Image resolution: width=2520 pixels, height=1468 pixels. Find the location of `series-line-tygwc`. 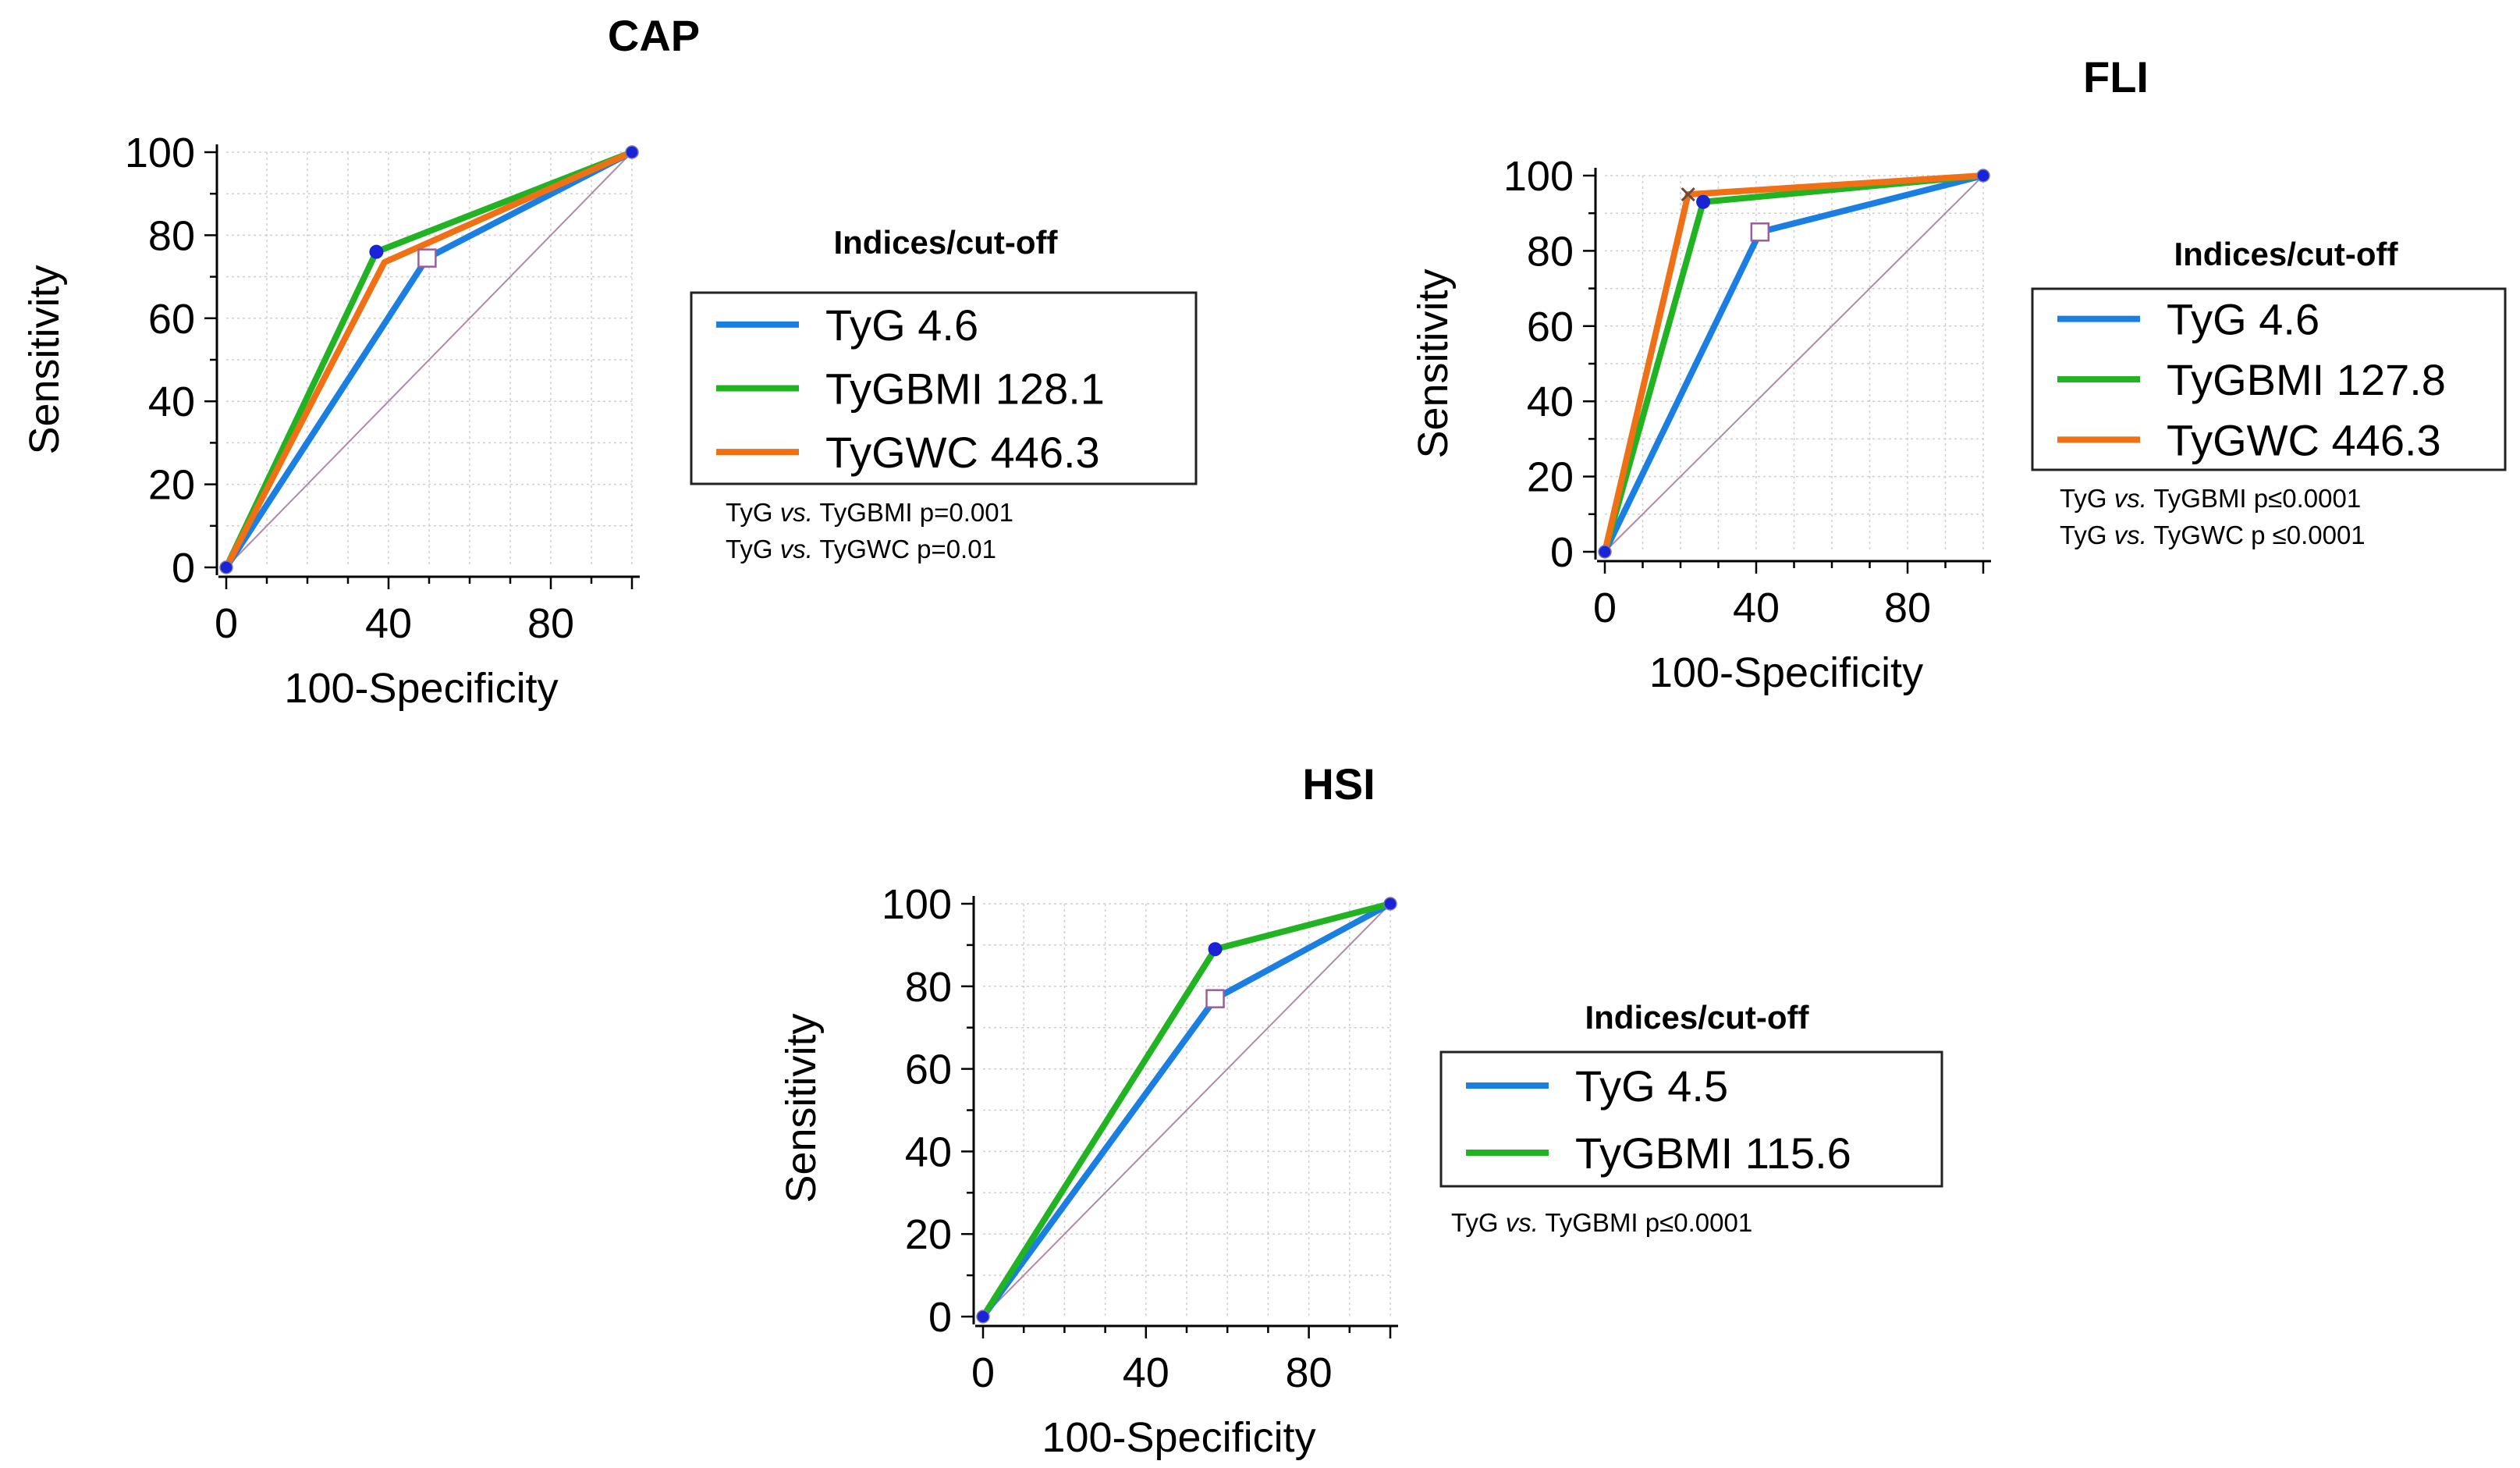

series-line-tygwc is located at coordinates (429, 359).